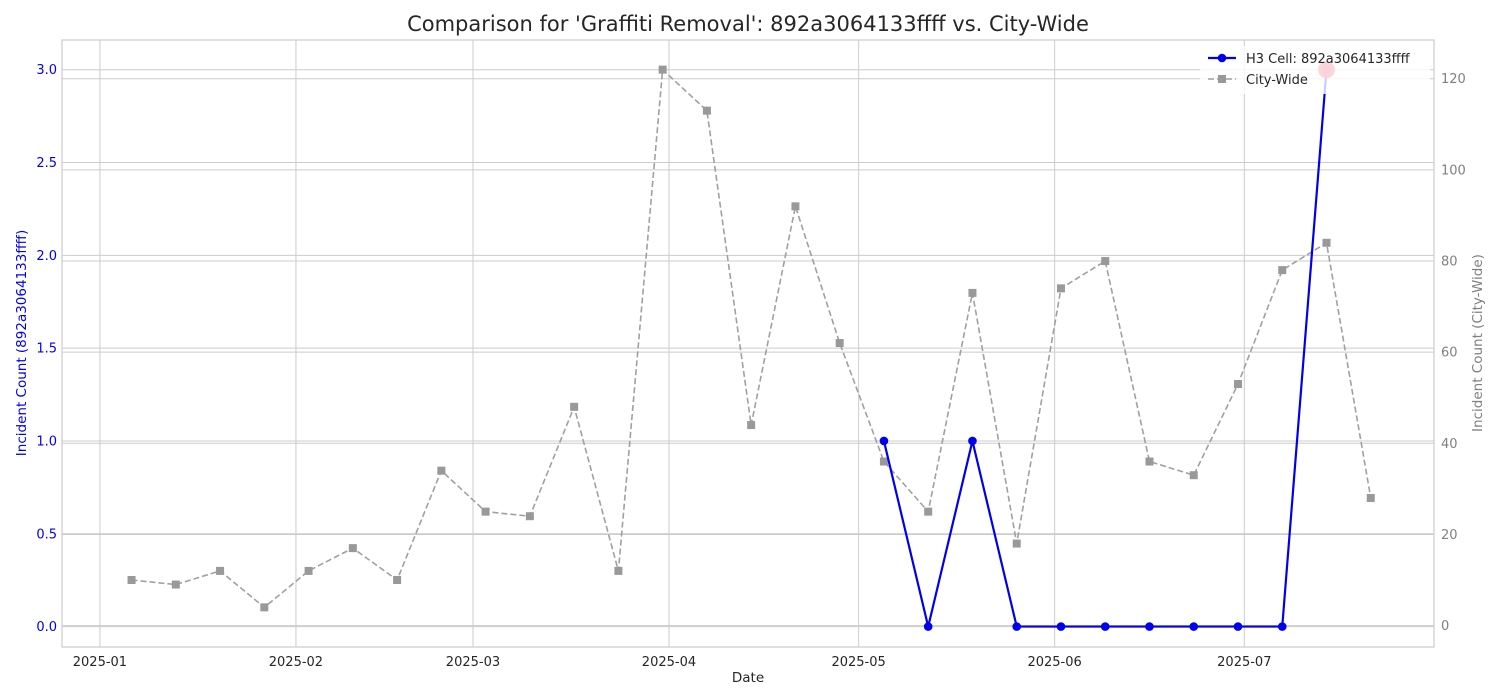  Describe the element at coordinates (1222, 58) in the screenshot. I see `legend-h3-marker` at that location.